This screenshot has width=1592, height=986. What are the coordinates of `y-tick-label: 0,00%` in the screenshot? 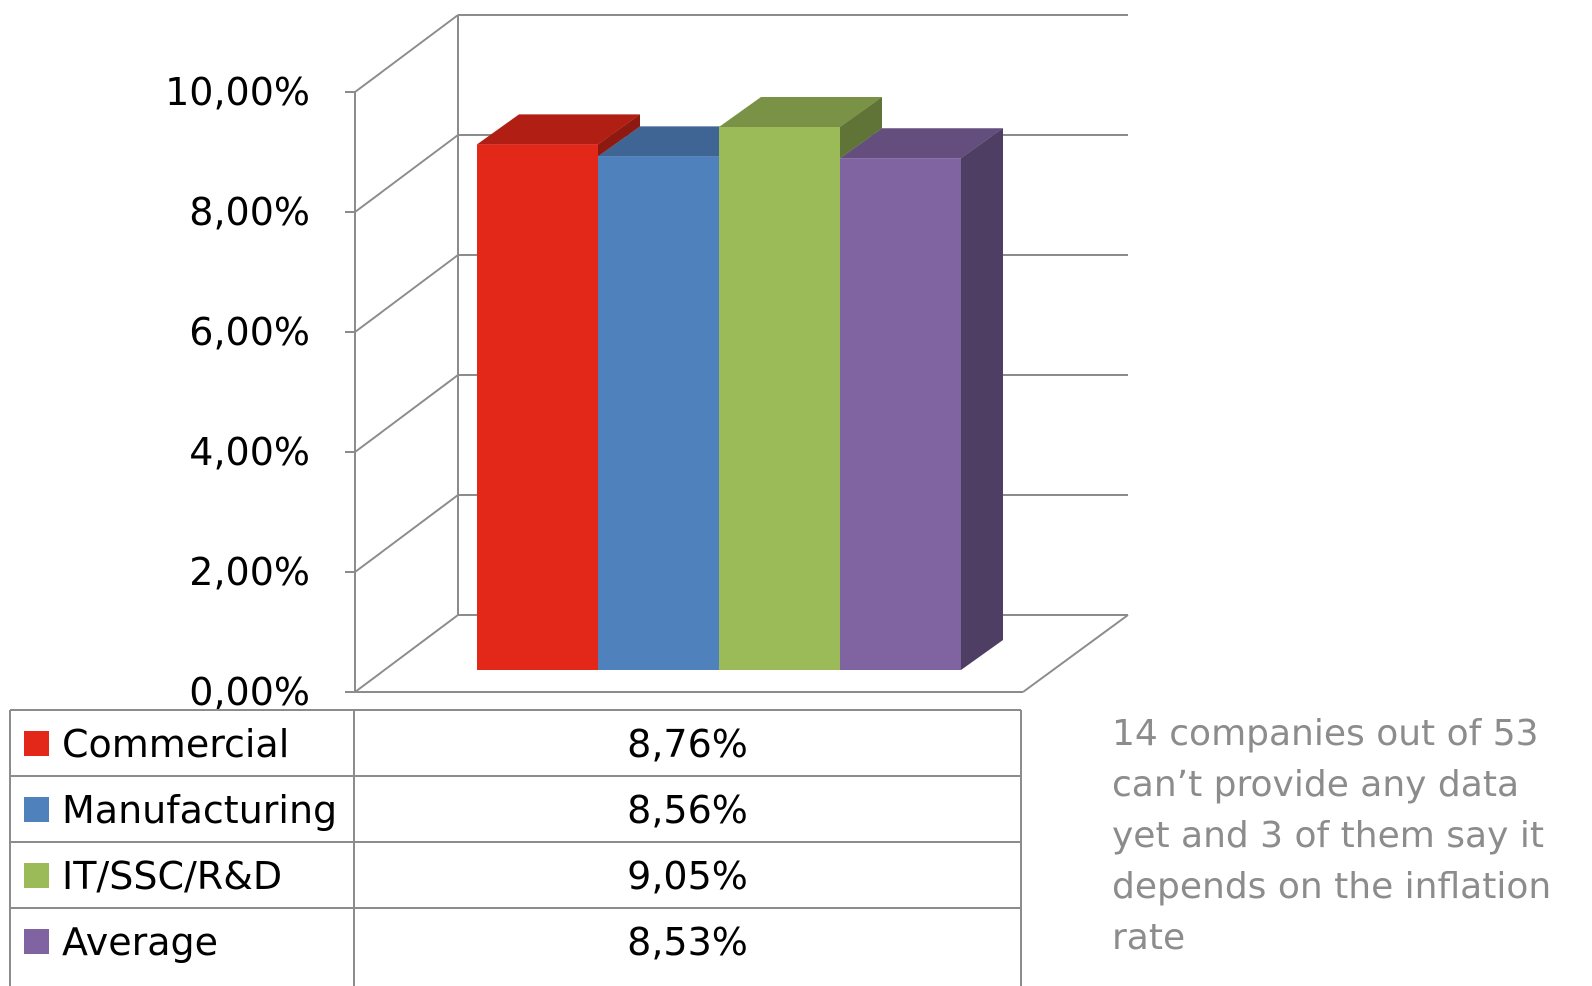 It's located at (249, 692).